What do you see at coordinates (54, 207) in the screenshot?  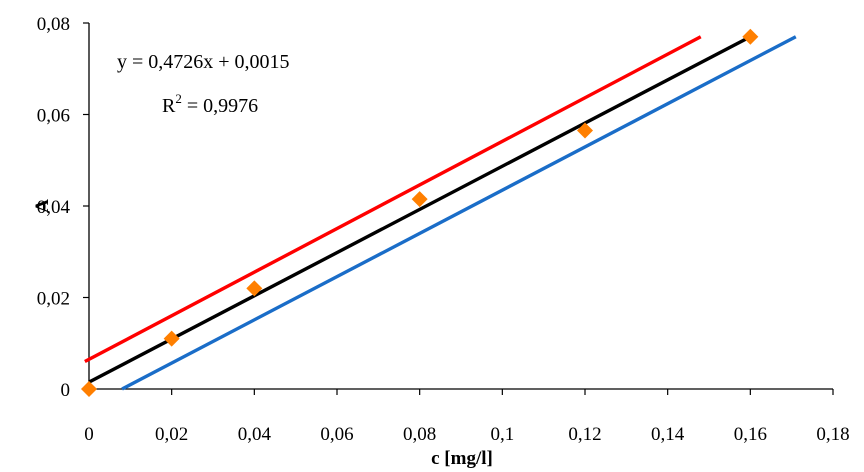 I see `y-tick-label: 0,04` at bounding box center [54, 207].